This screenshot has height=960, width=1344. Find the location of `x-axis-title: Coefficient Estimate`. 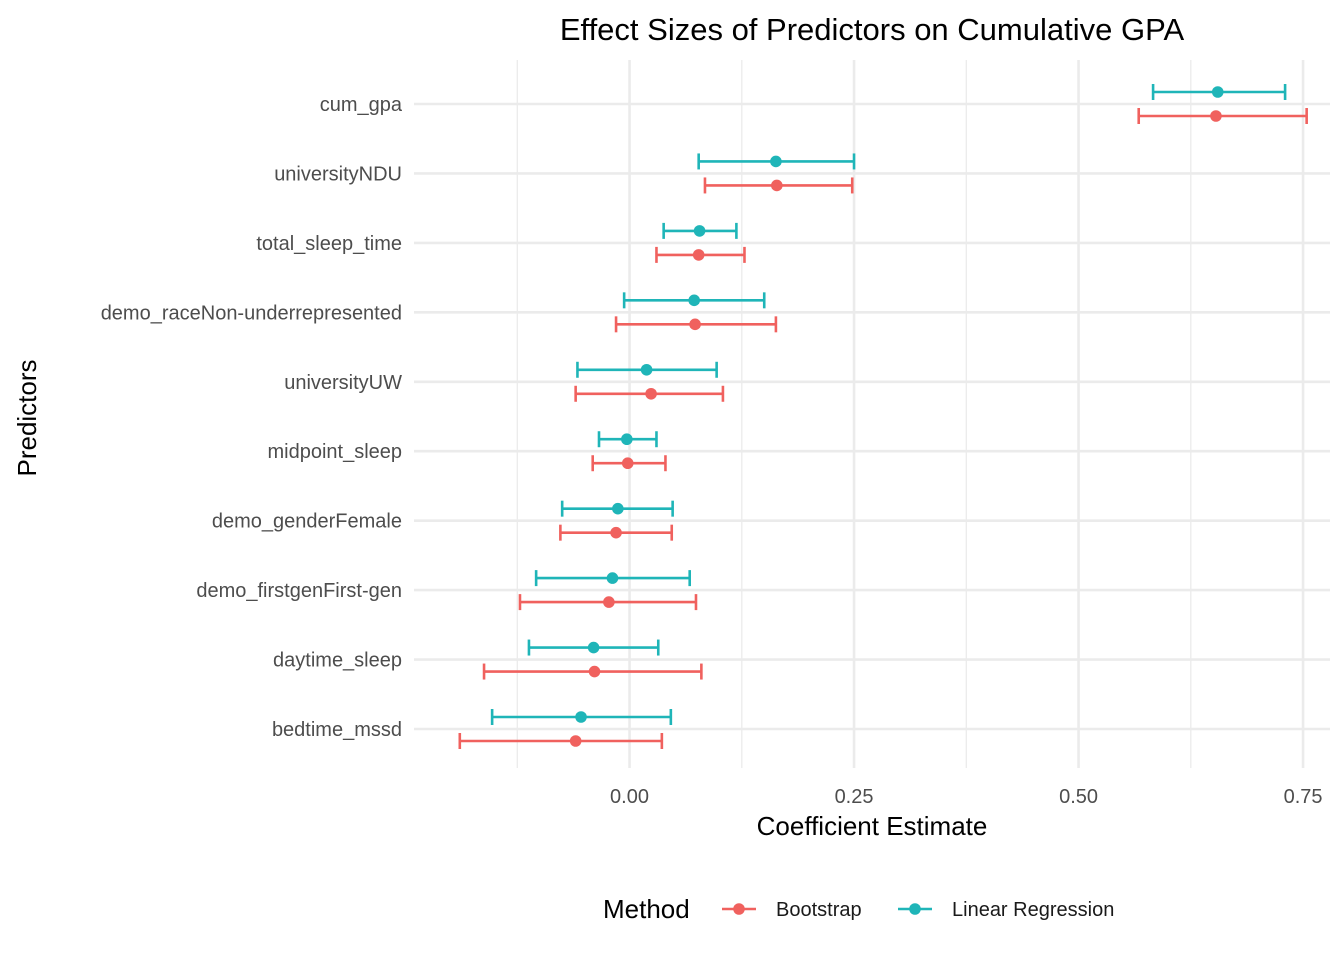

x-axis-title: Coefficient Estimate is located at coordinates (872, 826).